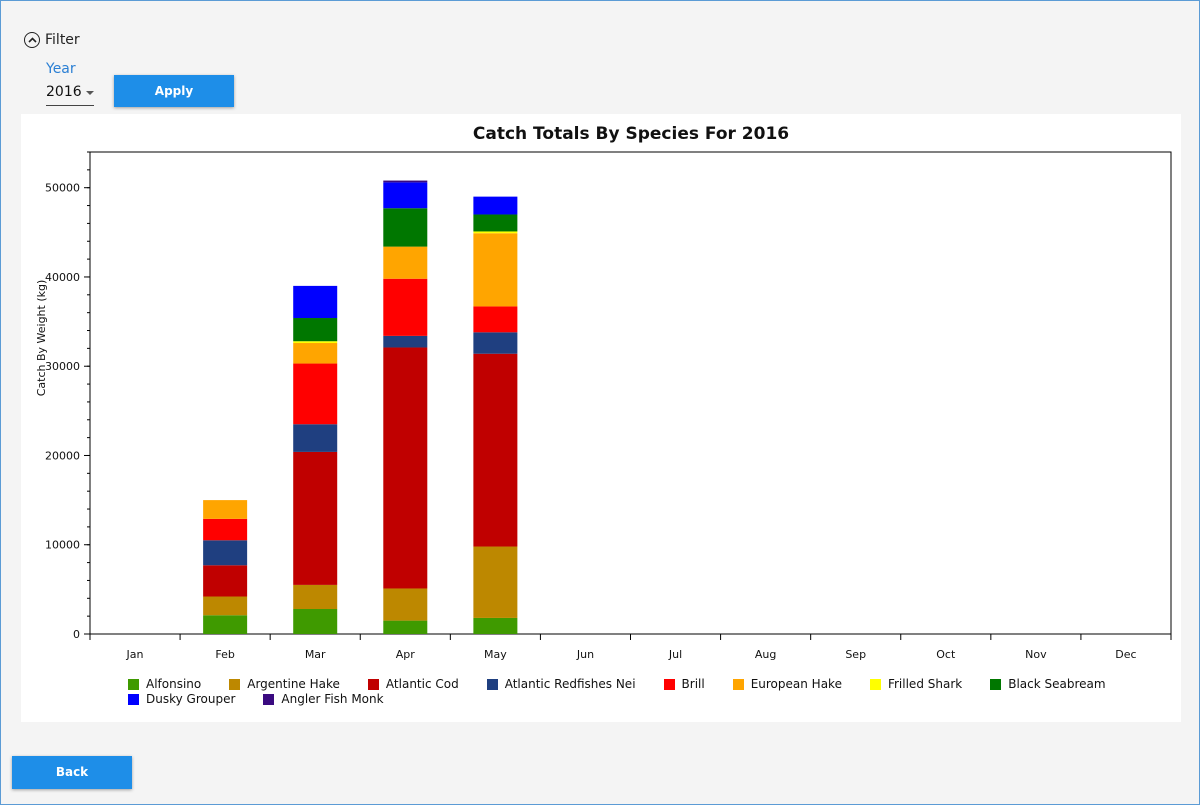 The image size is (1200, 805). I want to click on legend-label: Black Seabream, so click(1057, 684).